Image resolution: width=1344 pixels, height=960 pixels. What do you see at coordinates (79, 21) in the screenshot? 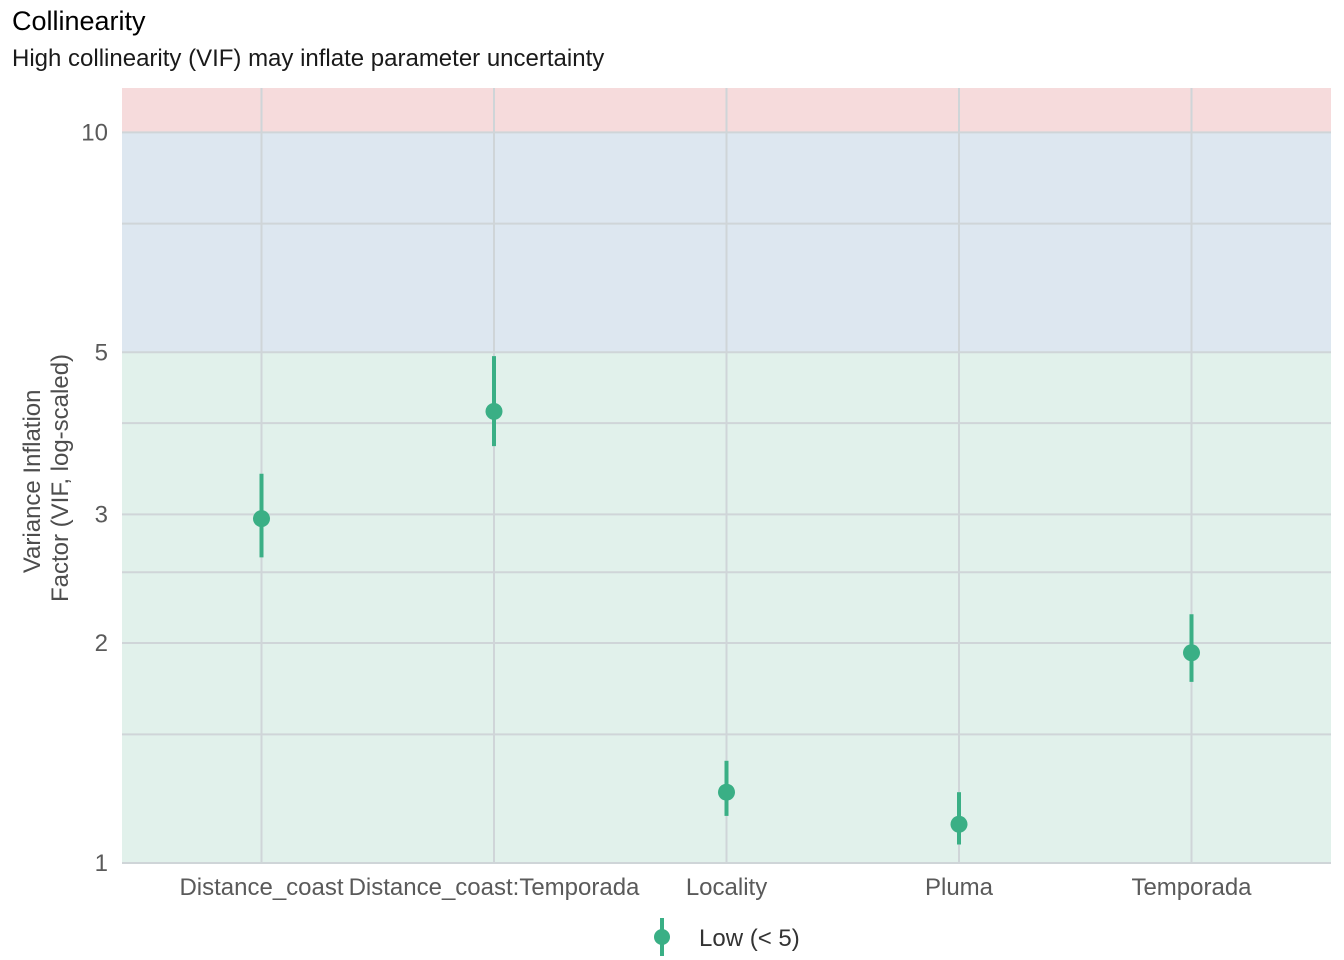
I see `chart-title: Collinearity` at bounding box center [79, 21].